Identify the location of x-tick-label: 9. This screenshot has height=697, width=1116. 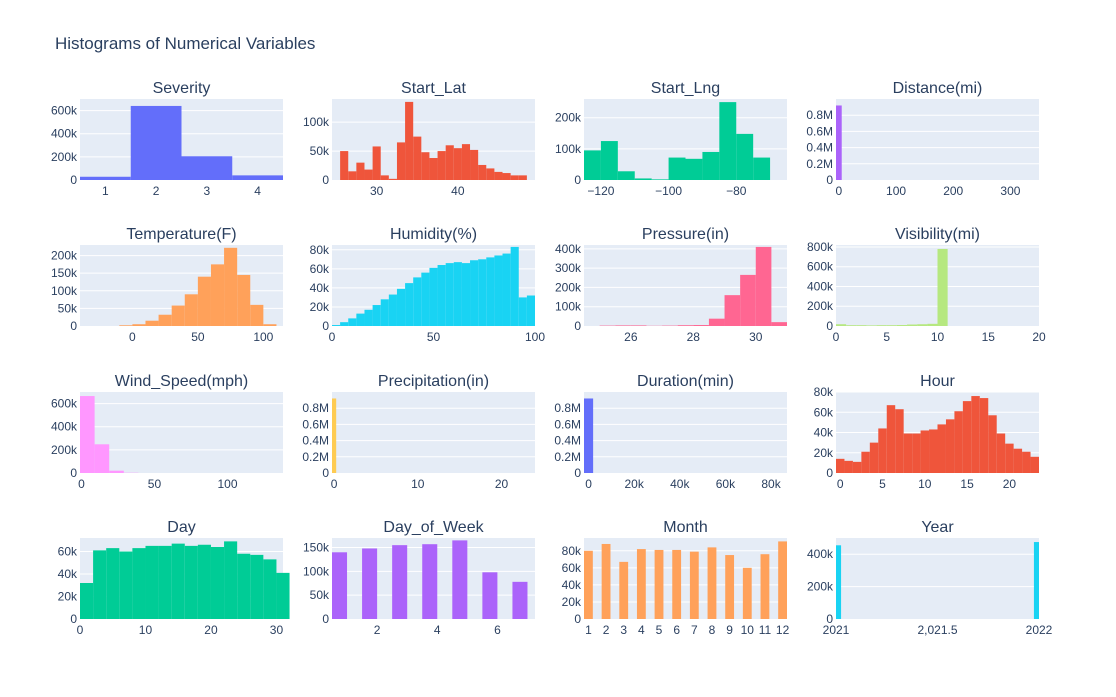
(729, 630).